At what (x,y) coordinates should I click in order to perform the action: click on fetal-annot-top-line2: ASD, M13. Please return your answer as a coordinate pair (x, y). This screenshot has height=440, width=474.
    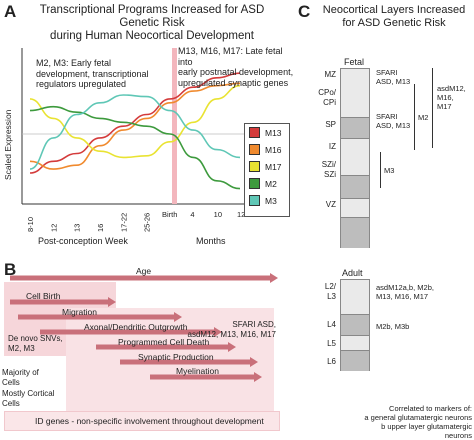
    Looking at the image, I should click on (393, 81).